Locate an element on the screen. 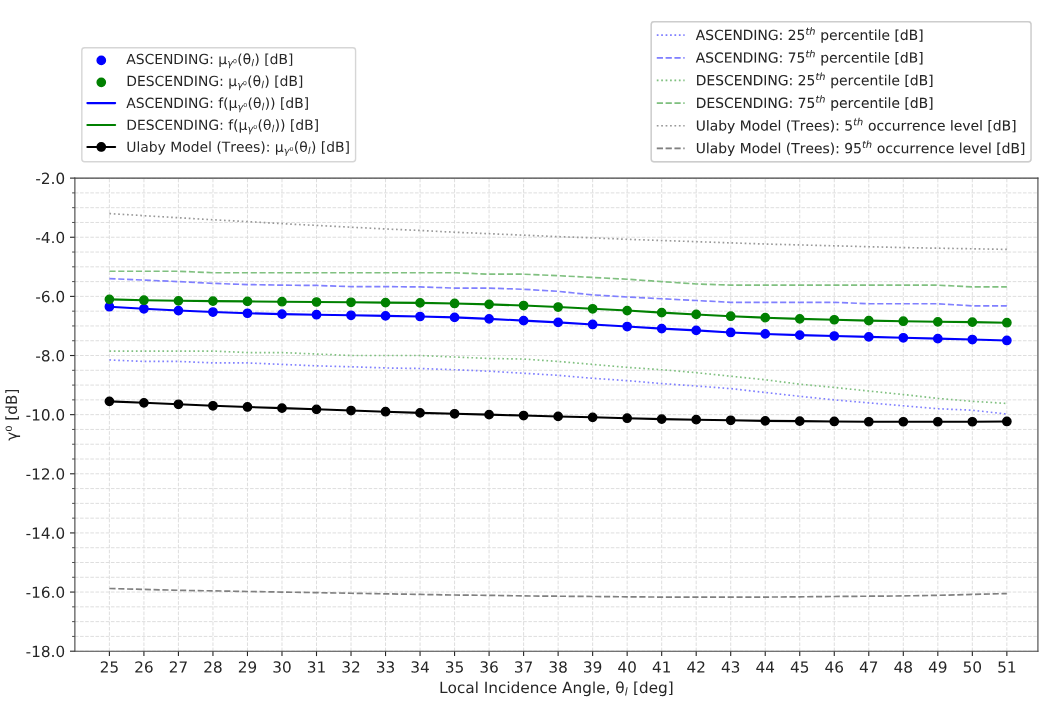 The height and width of the screenshot is (704, 1040). y-axis-title: γ⁰ [dB] is located at coordinates (13, 415).